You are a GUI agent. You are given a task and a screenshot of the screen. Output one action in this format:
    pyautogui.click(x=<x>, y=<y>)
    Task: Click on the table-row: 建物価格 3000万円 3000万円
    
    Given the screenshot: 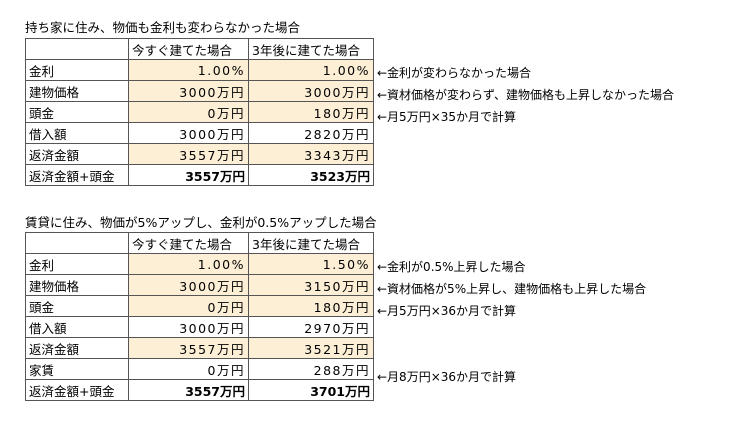 What is the action you would take?
    pyautogui.click(x=199, y=91)
    